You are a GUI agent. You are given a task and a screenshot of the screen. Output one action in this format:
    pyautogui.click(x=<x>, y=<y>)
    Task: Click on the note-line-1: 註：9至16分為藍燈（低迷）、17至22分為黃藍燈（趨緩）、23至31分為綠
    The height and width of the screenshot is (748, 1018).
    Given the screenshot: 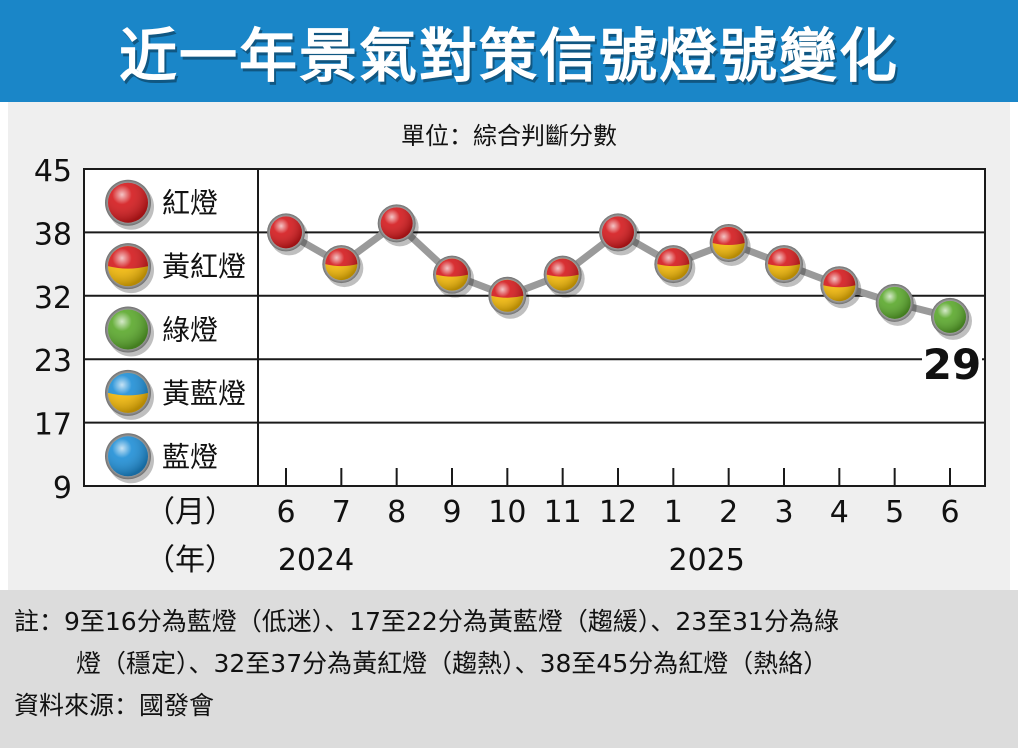 What is the action you would take?
    pyautogui.click(x=426, y=621)
    